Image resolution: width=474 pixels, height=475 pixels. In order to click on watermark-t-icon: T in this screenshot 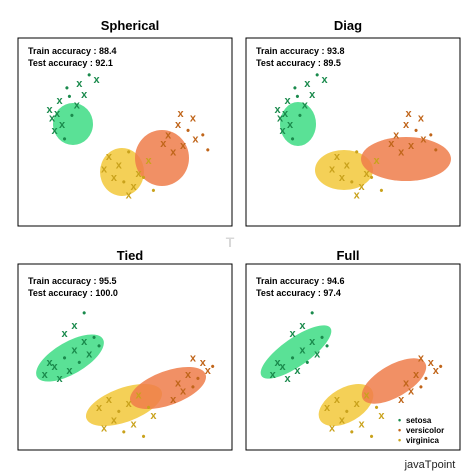, I will do `click(230, 242)`.